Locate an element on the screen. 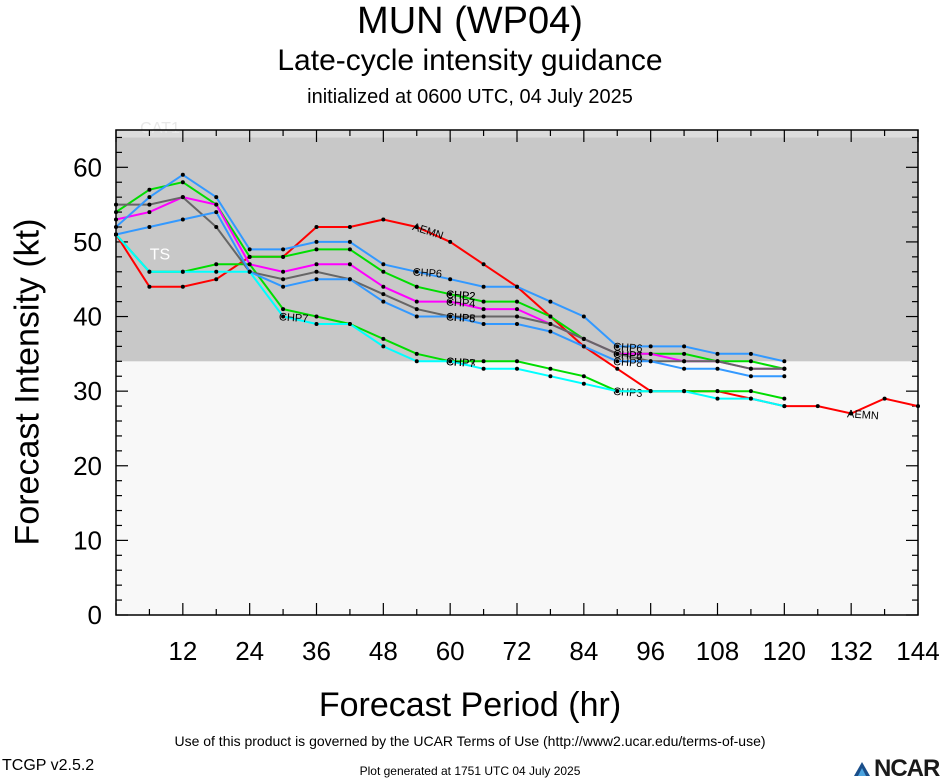 The height and width of the screenshot is (783, 940). y-tick-label: 10 is located at coordinates (87, 540).